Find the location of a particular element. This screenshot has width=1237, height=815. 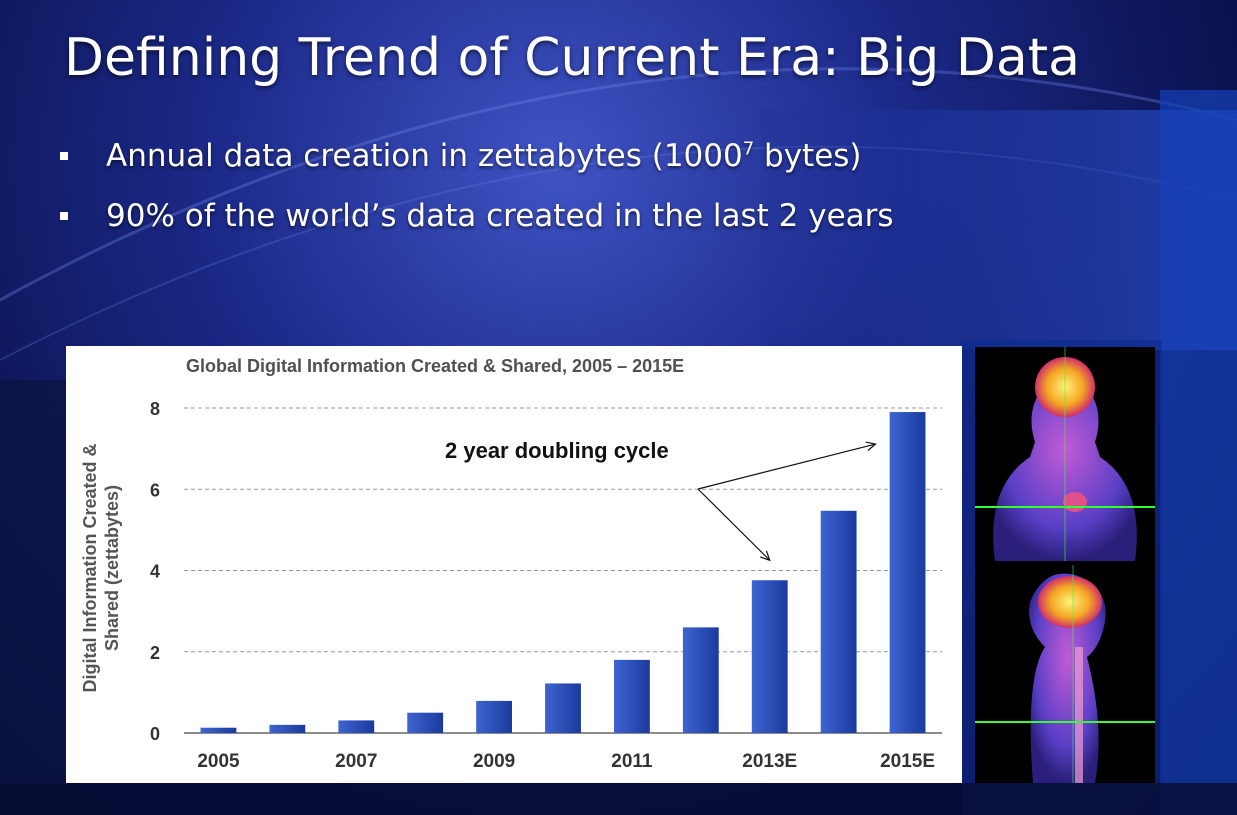

bar-2009 is located at coordinates (494, 716).